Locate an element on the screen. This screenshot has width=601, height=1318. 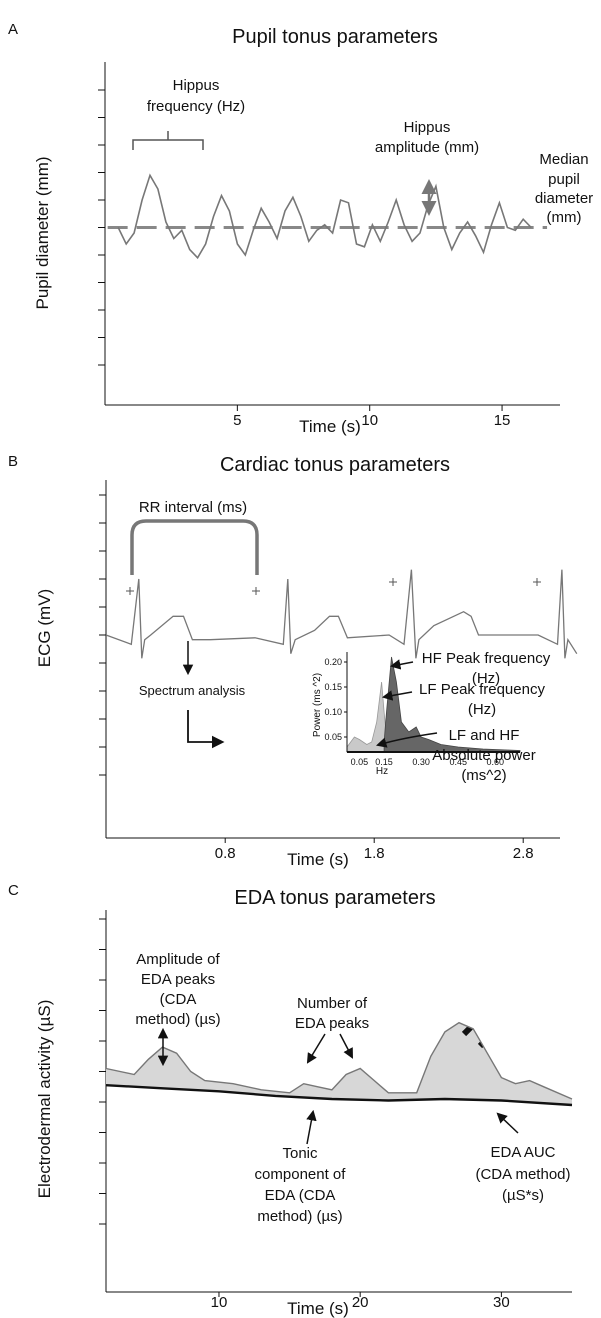
panel-b-x-label: Time (s) is located at coordinates (318, 859).